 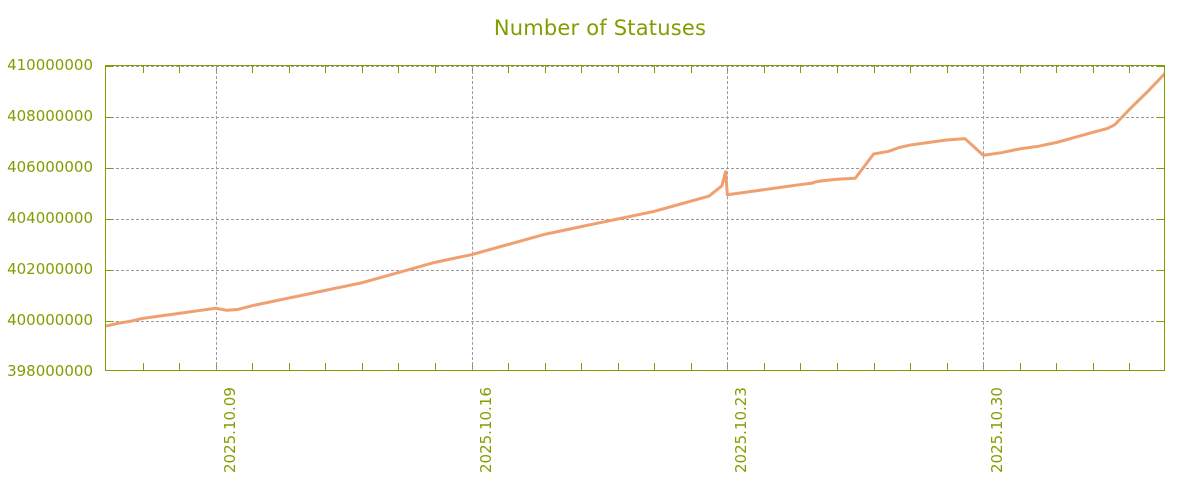 What do you see at coordinates (485, 430) in the screenshot?
I see `x-axis-label: 2025.10.16` at bounding box center [485, 430].